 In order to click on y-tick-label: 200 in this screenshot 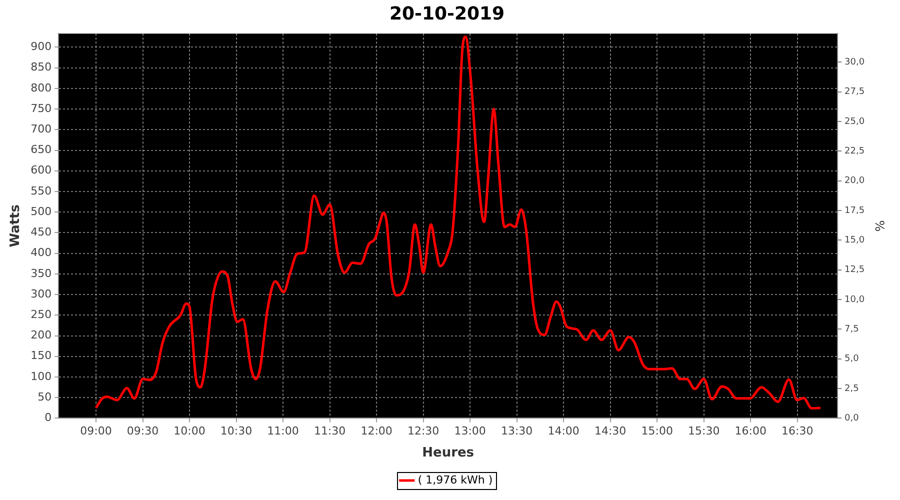, I will do `click(41, 335)`.